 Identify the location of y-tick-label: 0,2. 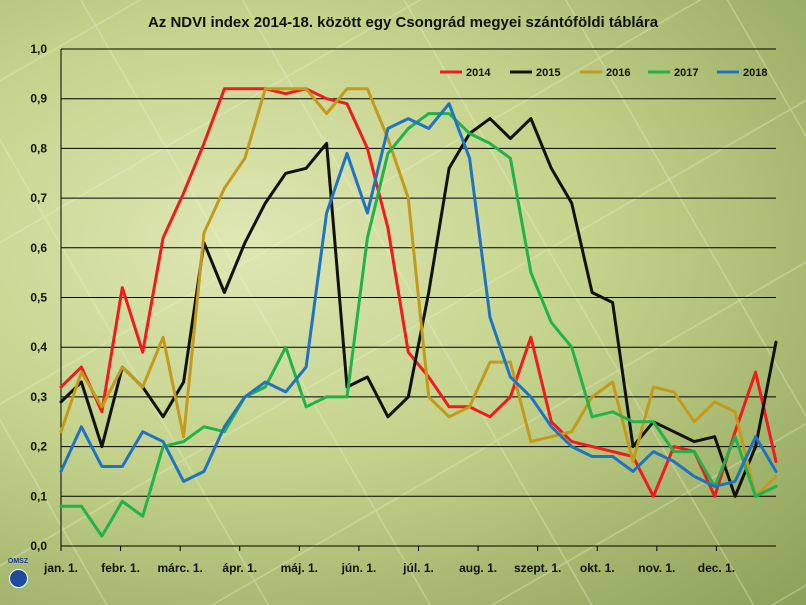
(38, 447).